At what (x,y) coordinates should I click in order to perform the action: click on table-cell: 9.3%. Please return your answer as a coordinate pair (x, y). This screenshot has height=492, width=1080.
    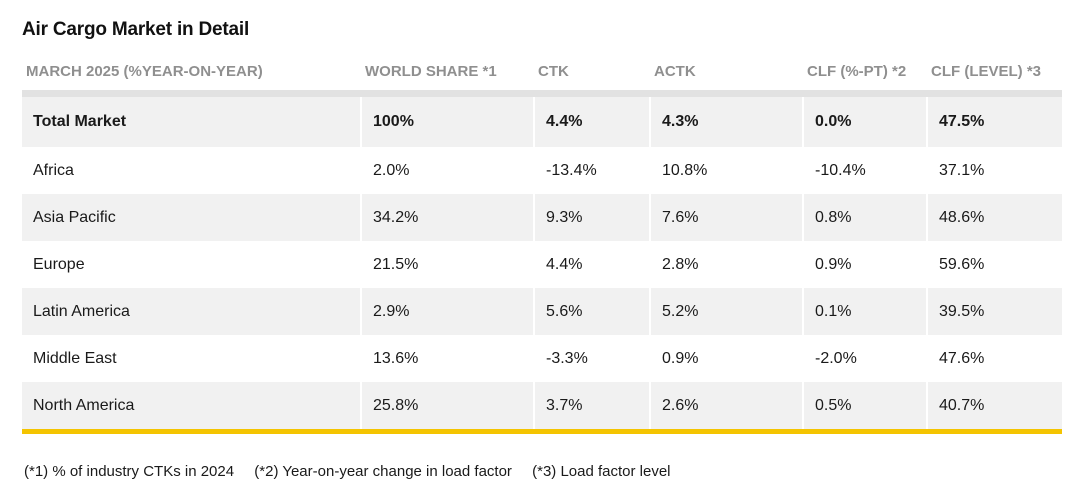
    Looking at the image, I should click on (591, 217).